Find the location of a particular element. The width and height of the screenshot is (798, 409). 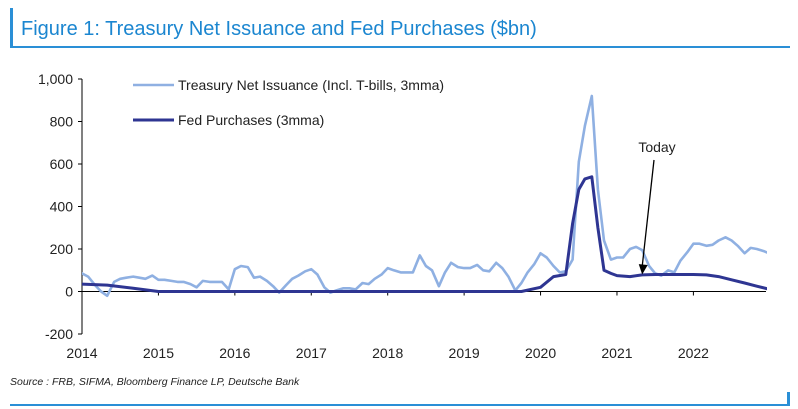

chart-annotation: Today is located at coordinates (657, 207).